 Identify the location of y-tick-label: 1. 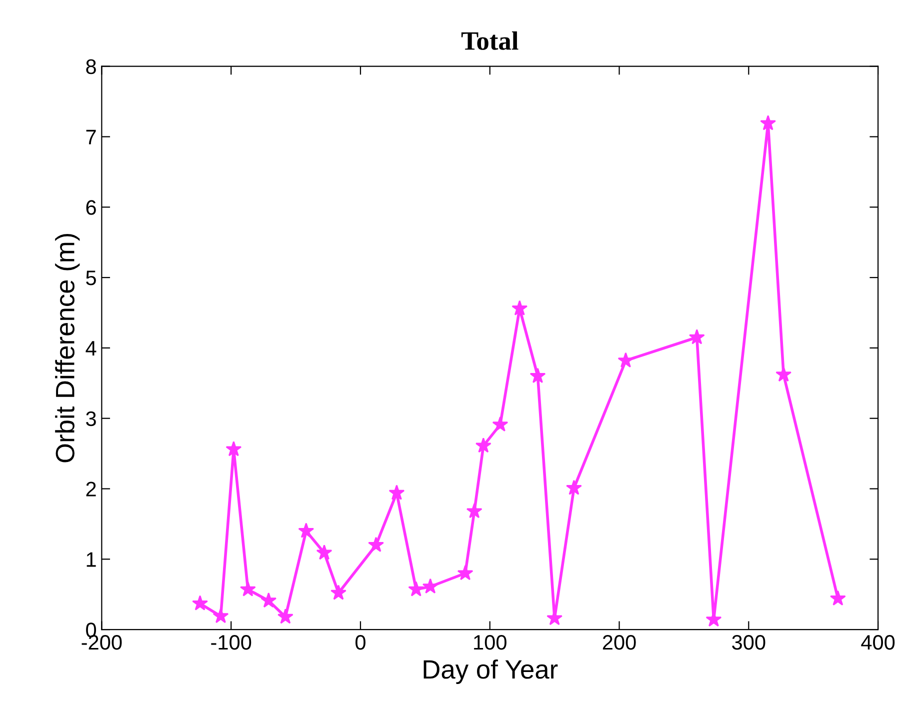
(91, 559).